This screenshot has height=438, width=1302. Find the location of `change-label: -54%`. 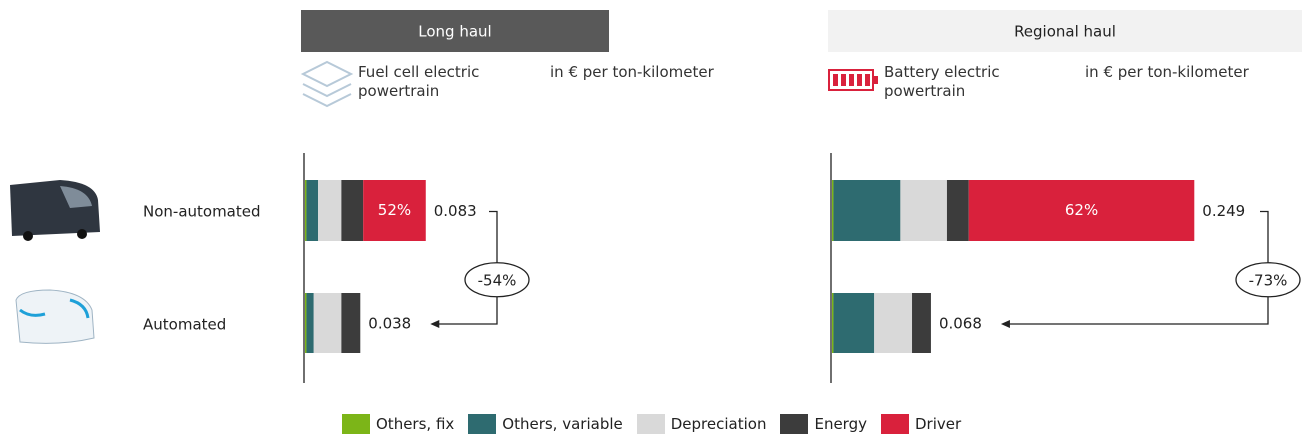

change-label: -54% is located at coordinates (497, 280).